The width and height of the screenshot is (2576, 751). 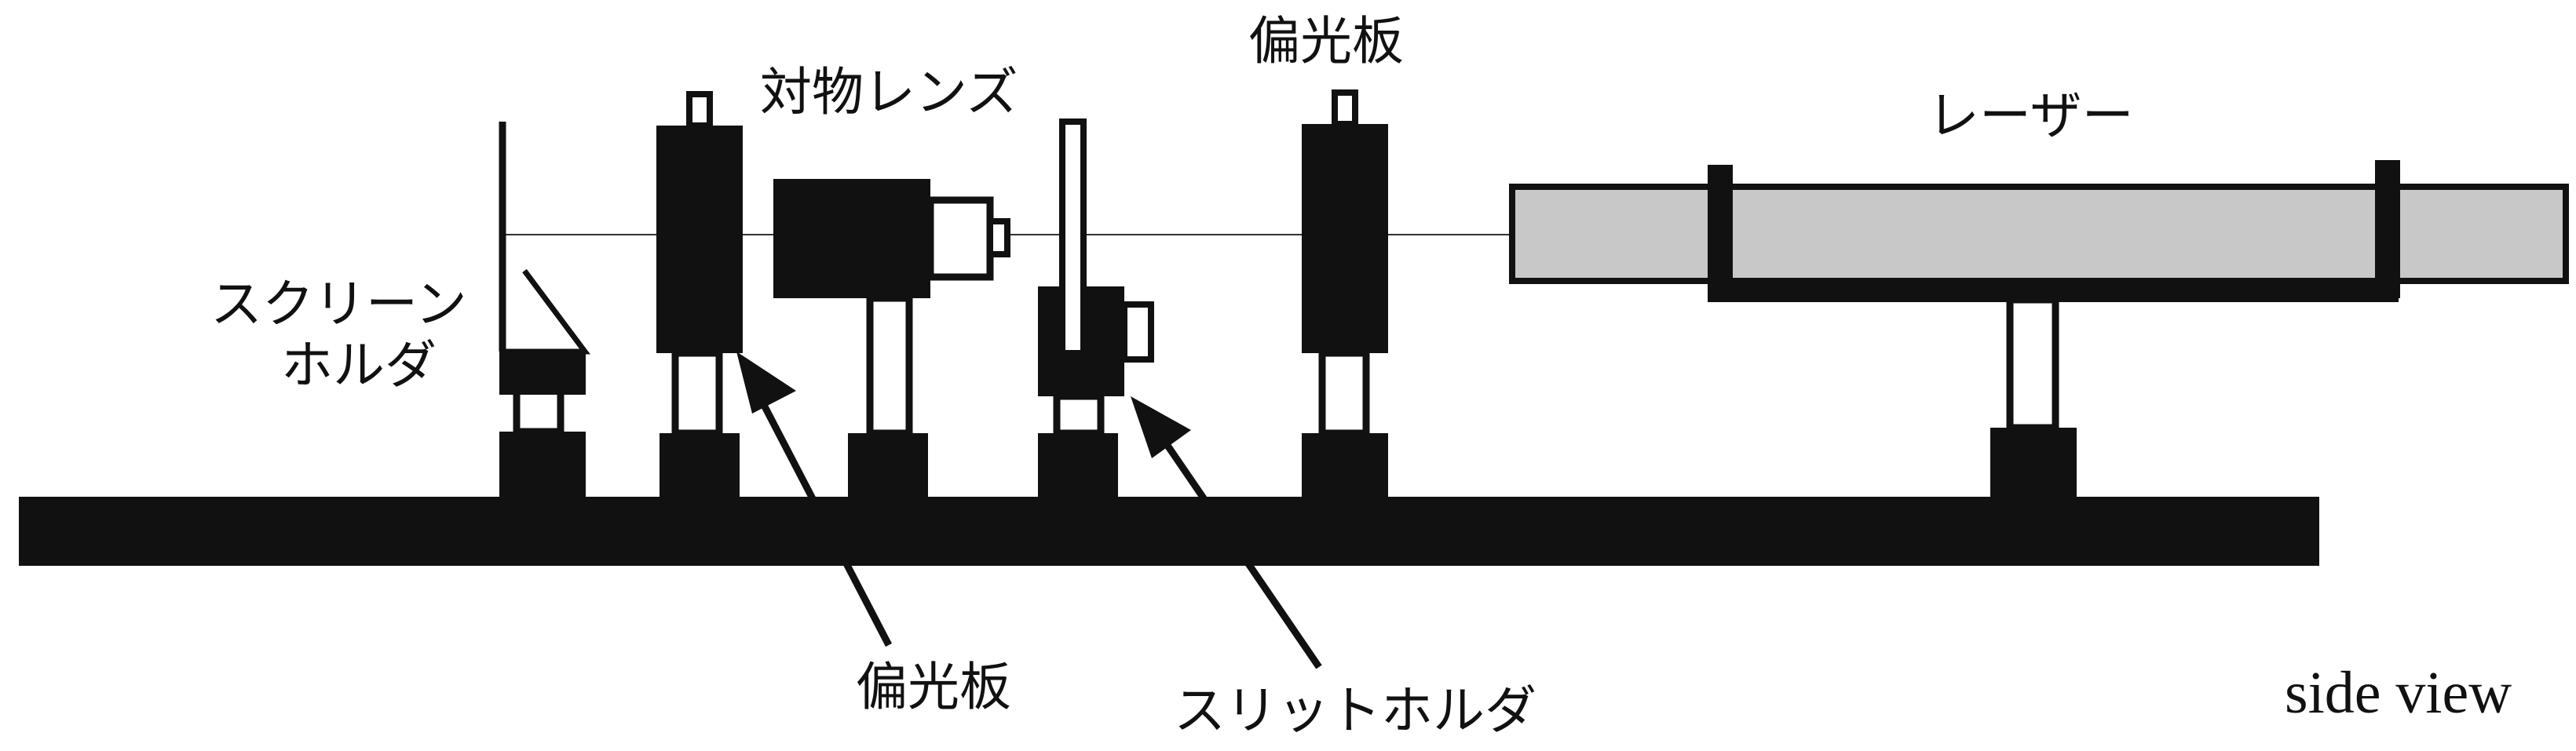 I want to click on objective-lens-base, so click(x=888, y=465).